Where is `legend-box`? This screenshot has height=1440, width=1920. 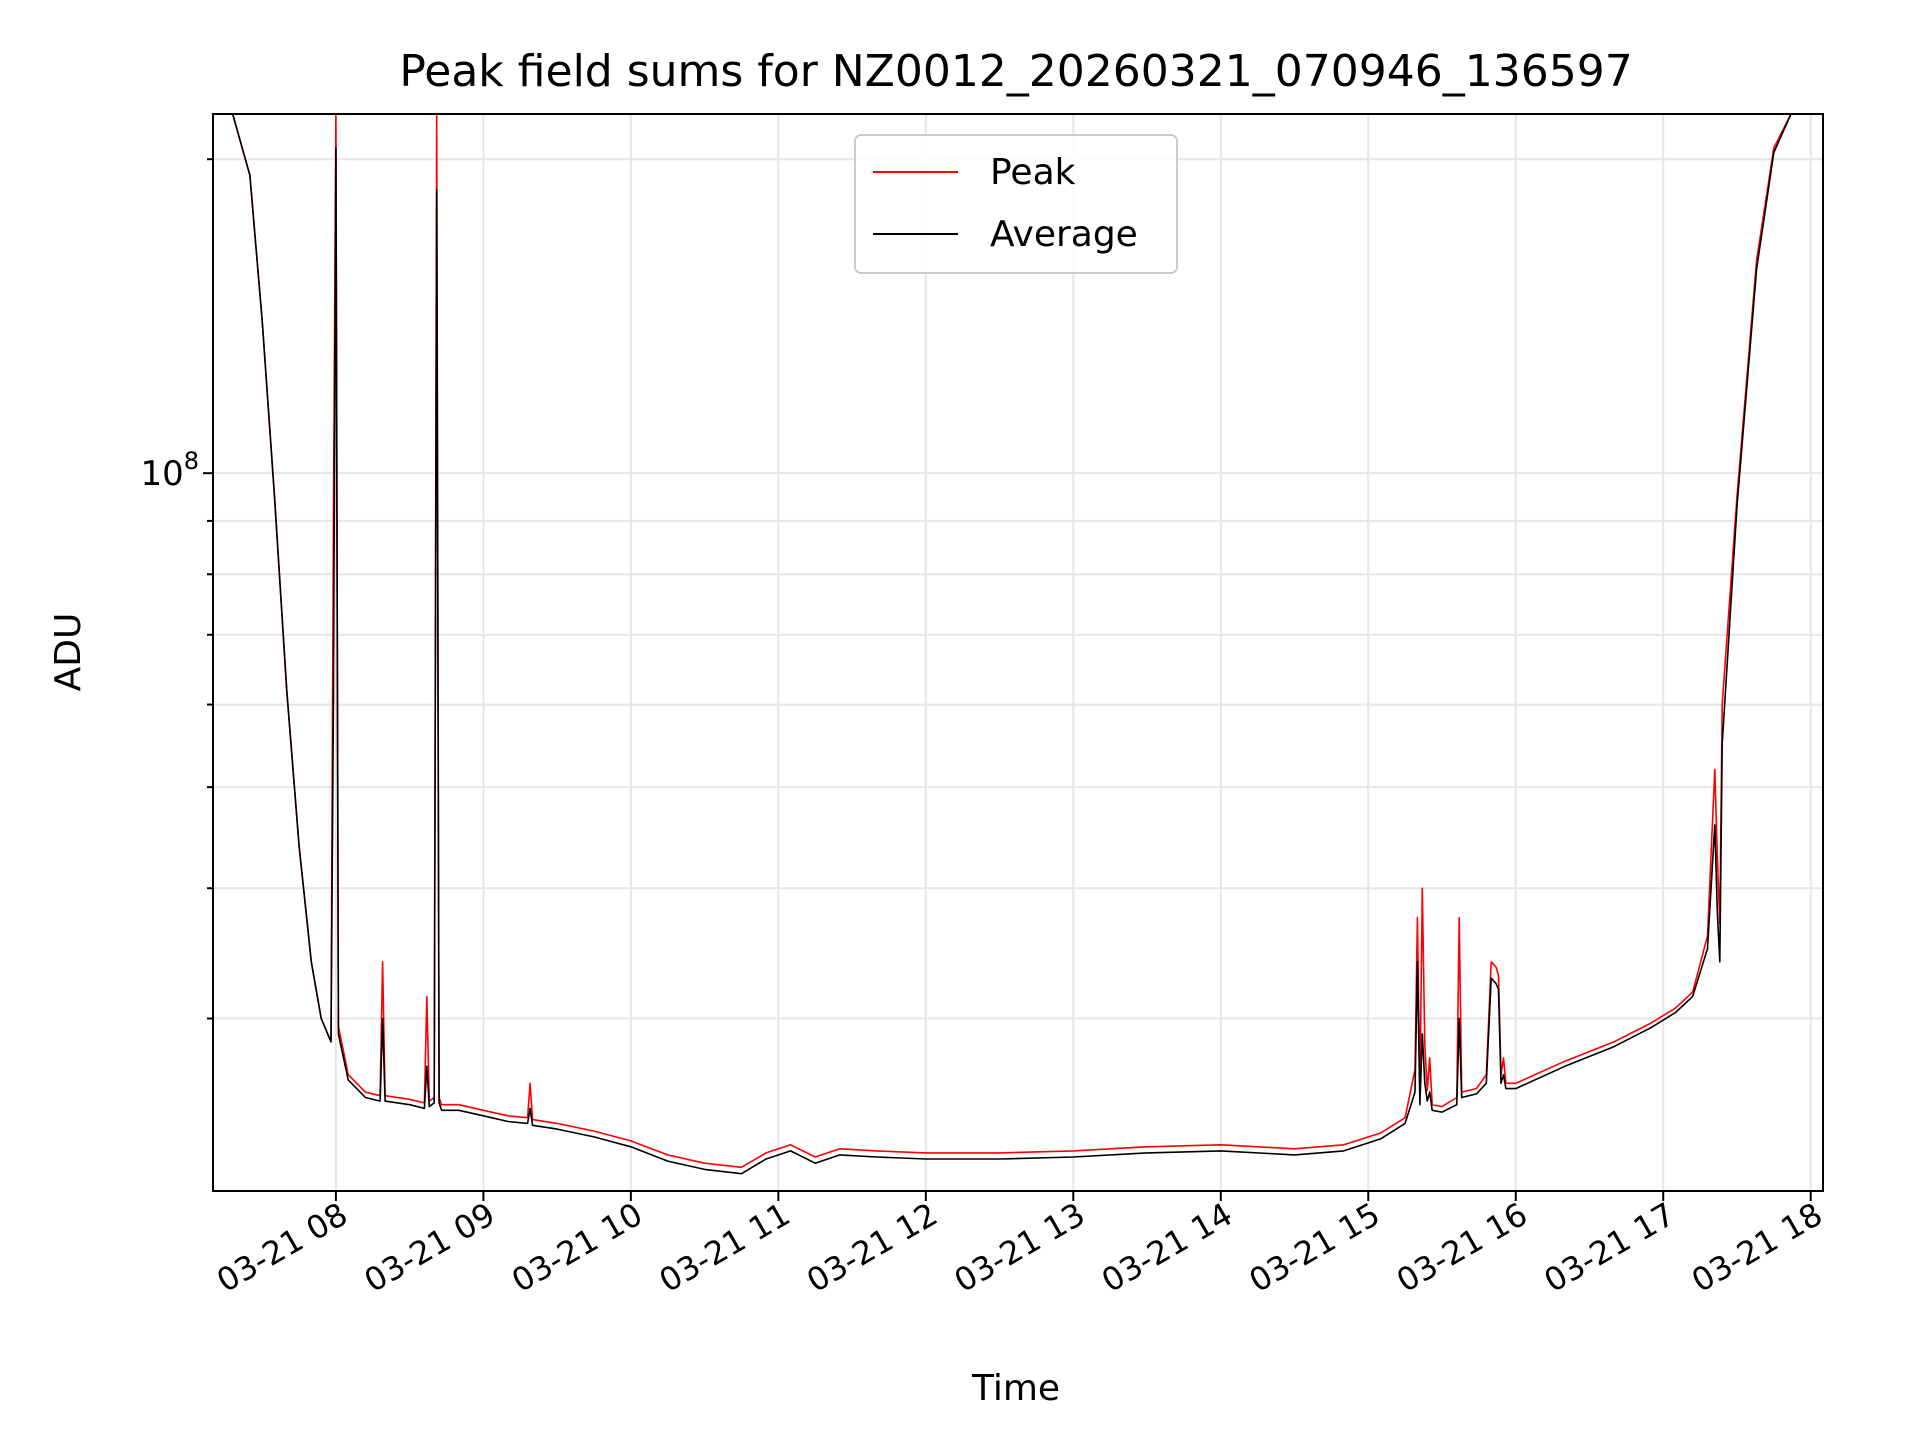
legend-box is located at coordinates (1016, 204).